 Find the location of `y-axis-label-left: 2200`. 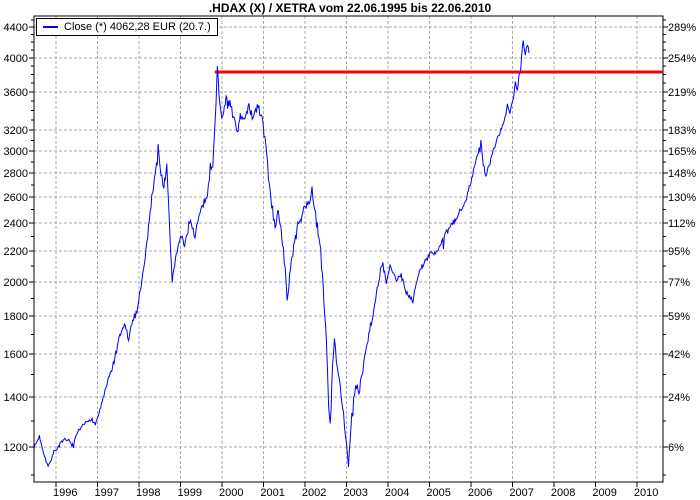

y-axis-label-left: 2200 is located at coordinates (16, 252).